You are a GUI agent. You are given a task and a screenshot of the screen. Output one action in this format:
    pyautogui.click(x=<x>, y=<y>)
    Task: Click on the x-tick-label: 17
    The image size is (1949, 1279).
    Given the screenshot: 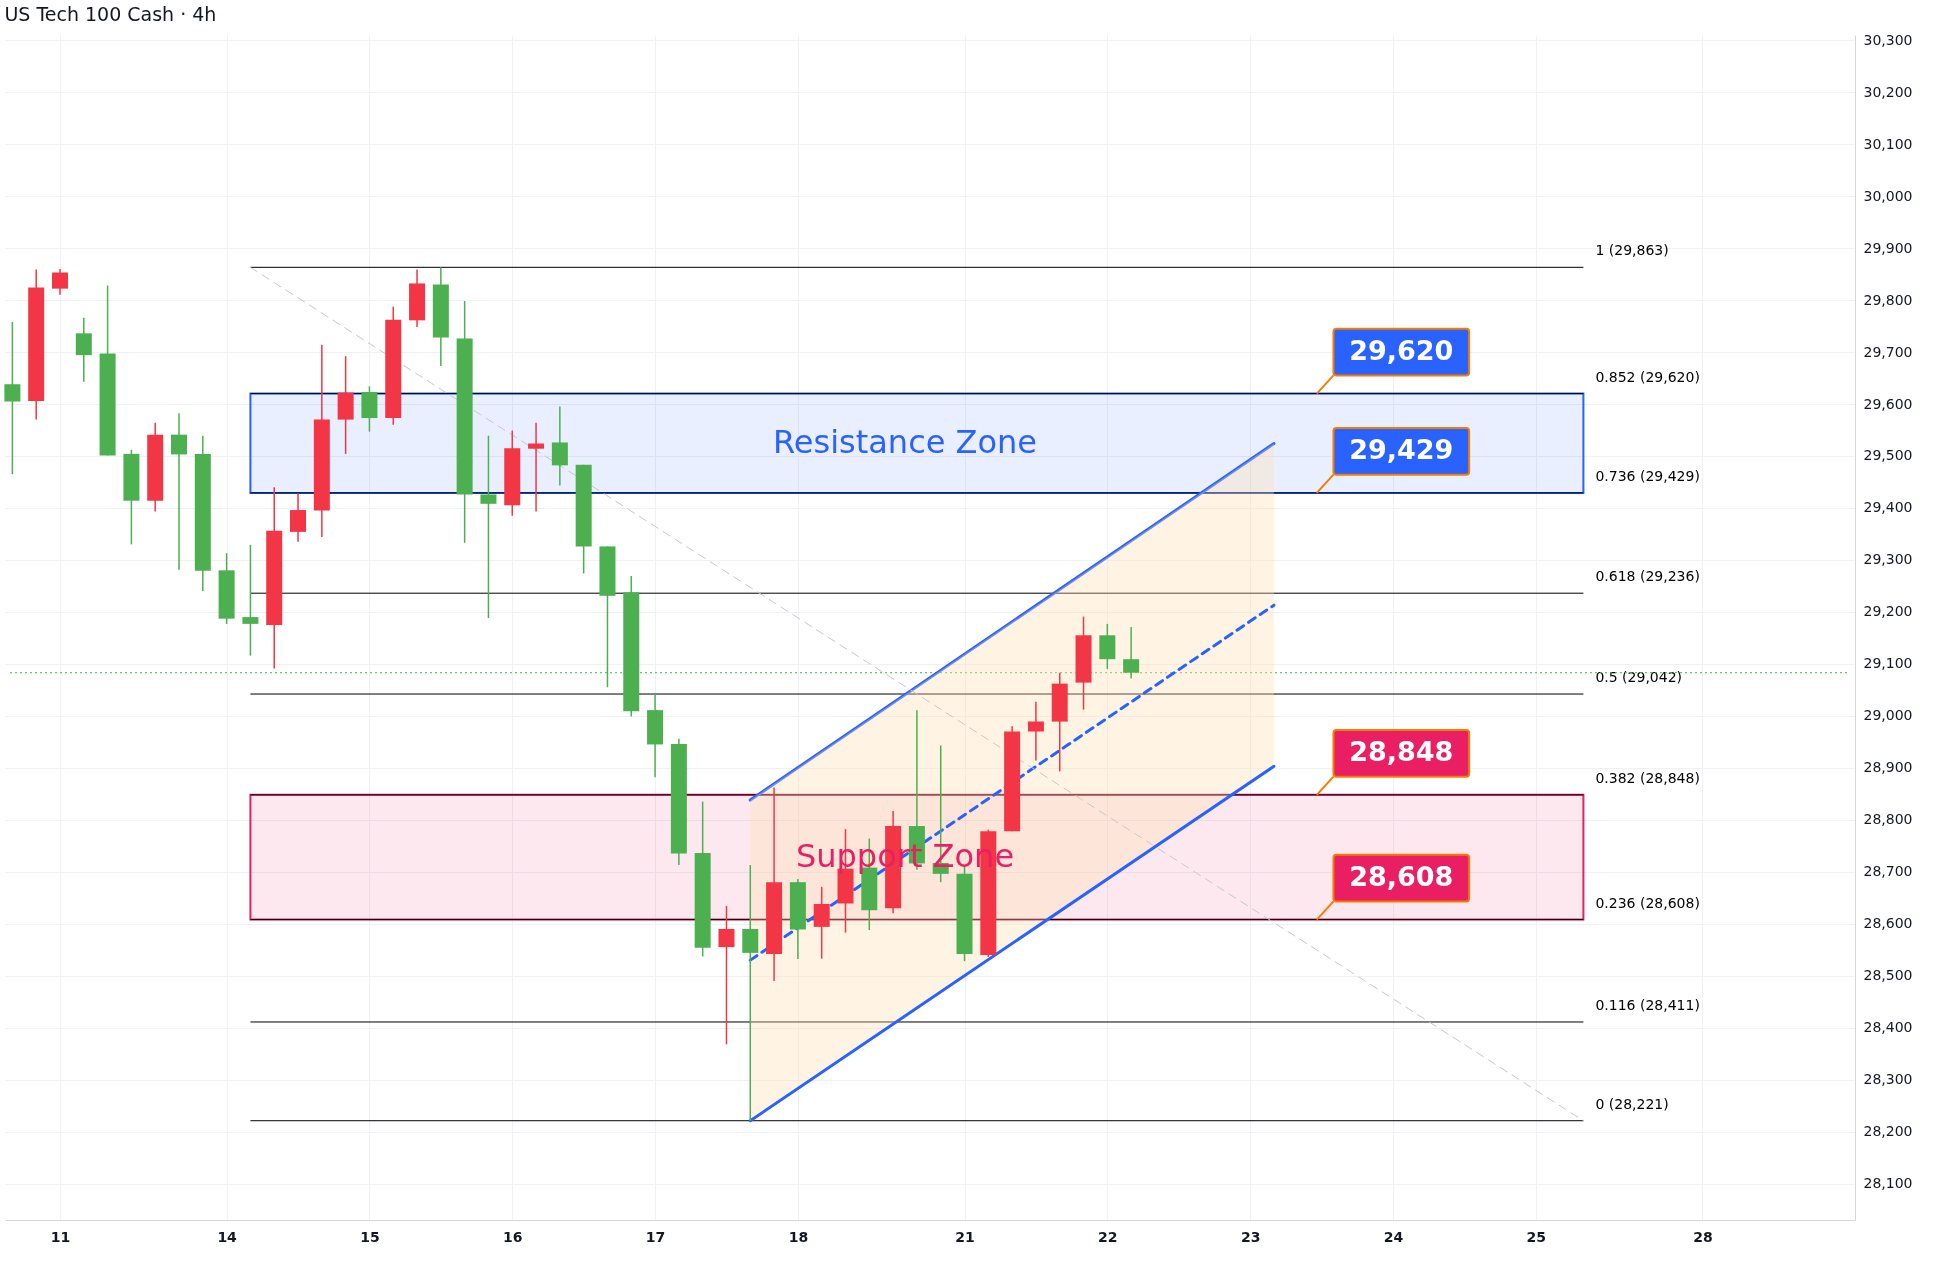 What is the action you would take?
    pyautogui.click(x=655, y=1236)
    